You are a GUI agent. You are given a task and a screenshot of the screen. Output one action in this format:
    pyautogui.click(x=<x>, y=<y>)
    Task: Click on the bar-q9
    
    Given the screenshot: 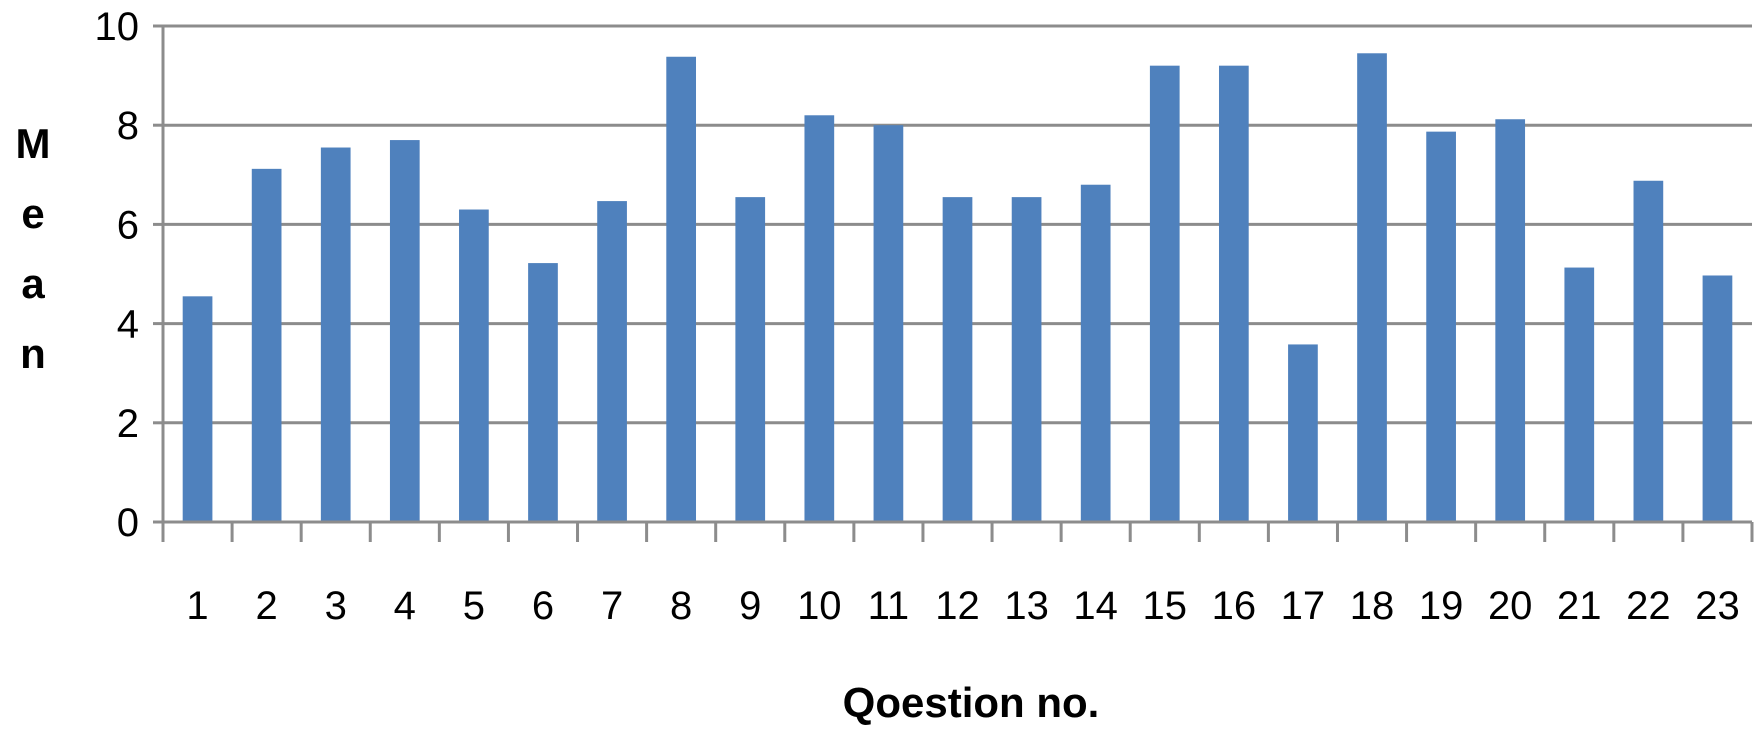 What is the action you would take?
    pyautogui.click(x=750, y=359)
    